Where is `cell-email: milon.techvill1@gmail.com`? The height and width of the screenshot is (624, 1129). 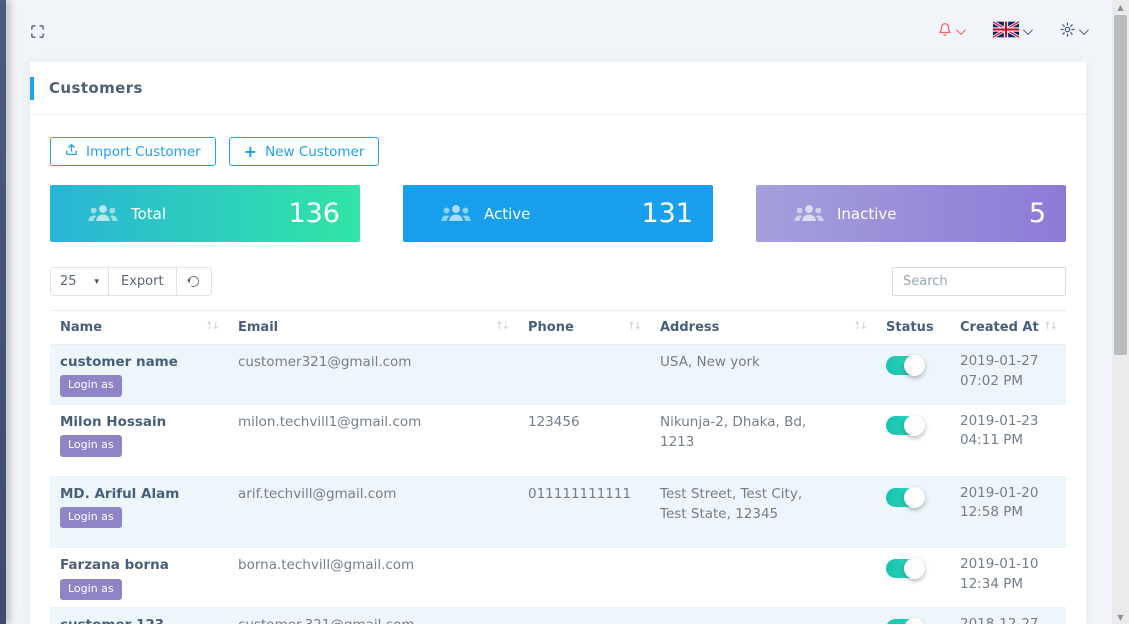
cell-email: milon.techvill1@gmail.com is located at coordinates (373, 440).